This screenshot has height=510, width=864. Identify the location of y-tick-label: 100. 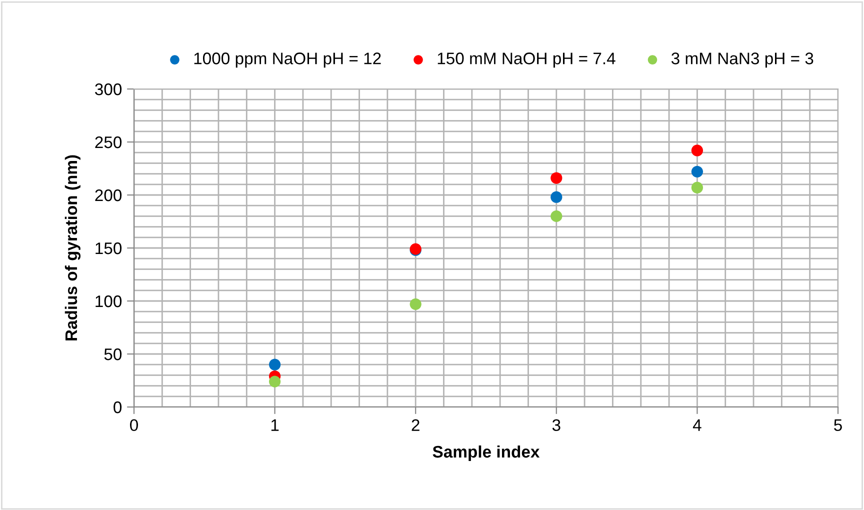
(109, 301).